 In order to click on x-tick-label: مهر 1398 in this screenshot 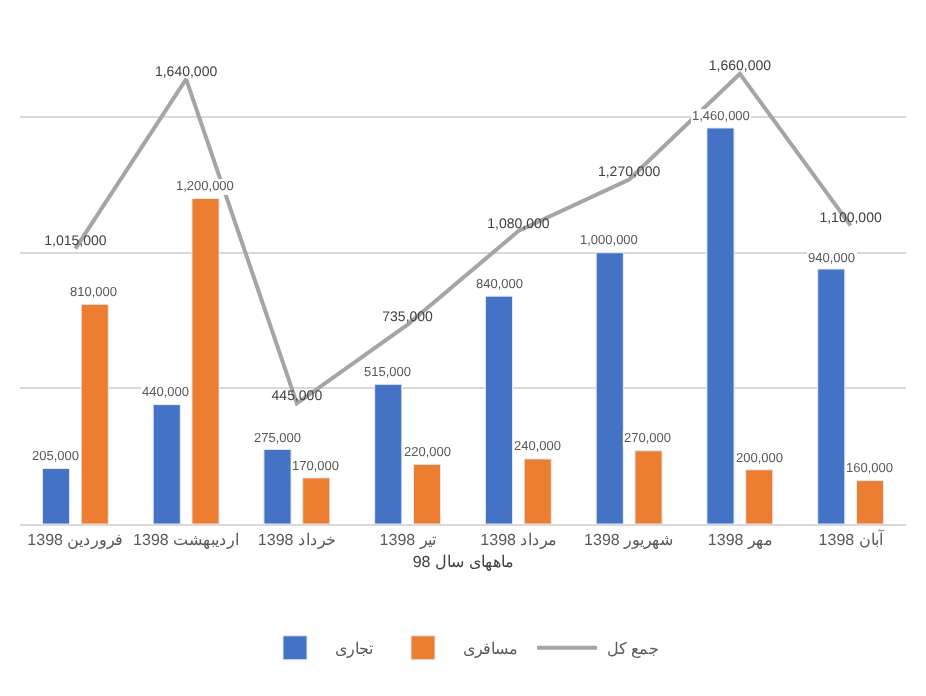, I will do `click(739, 540)`.